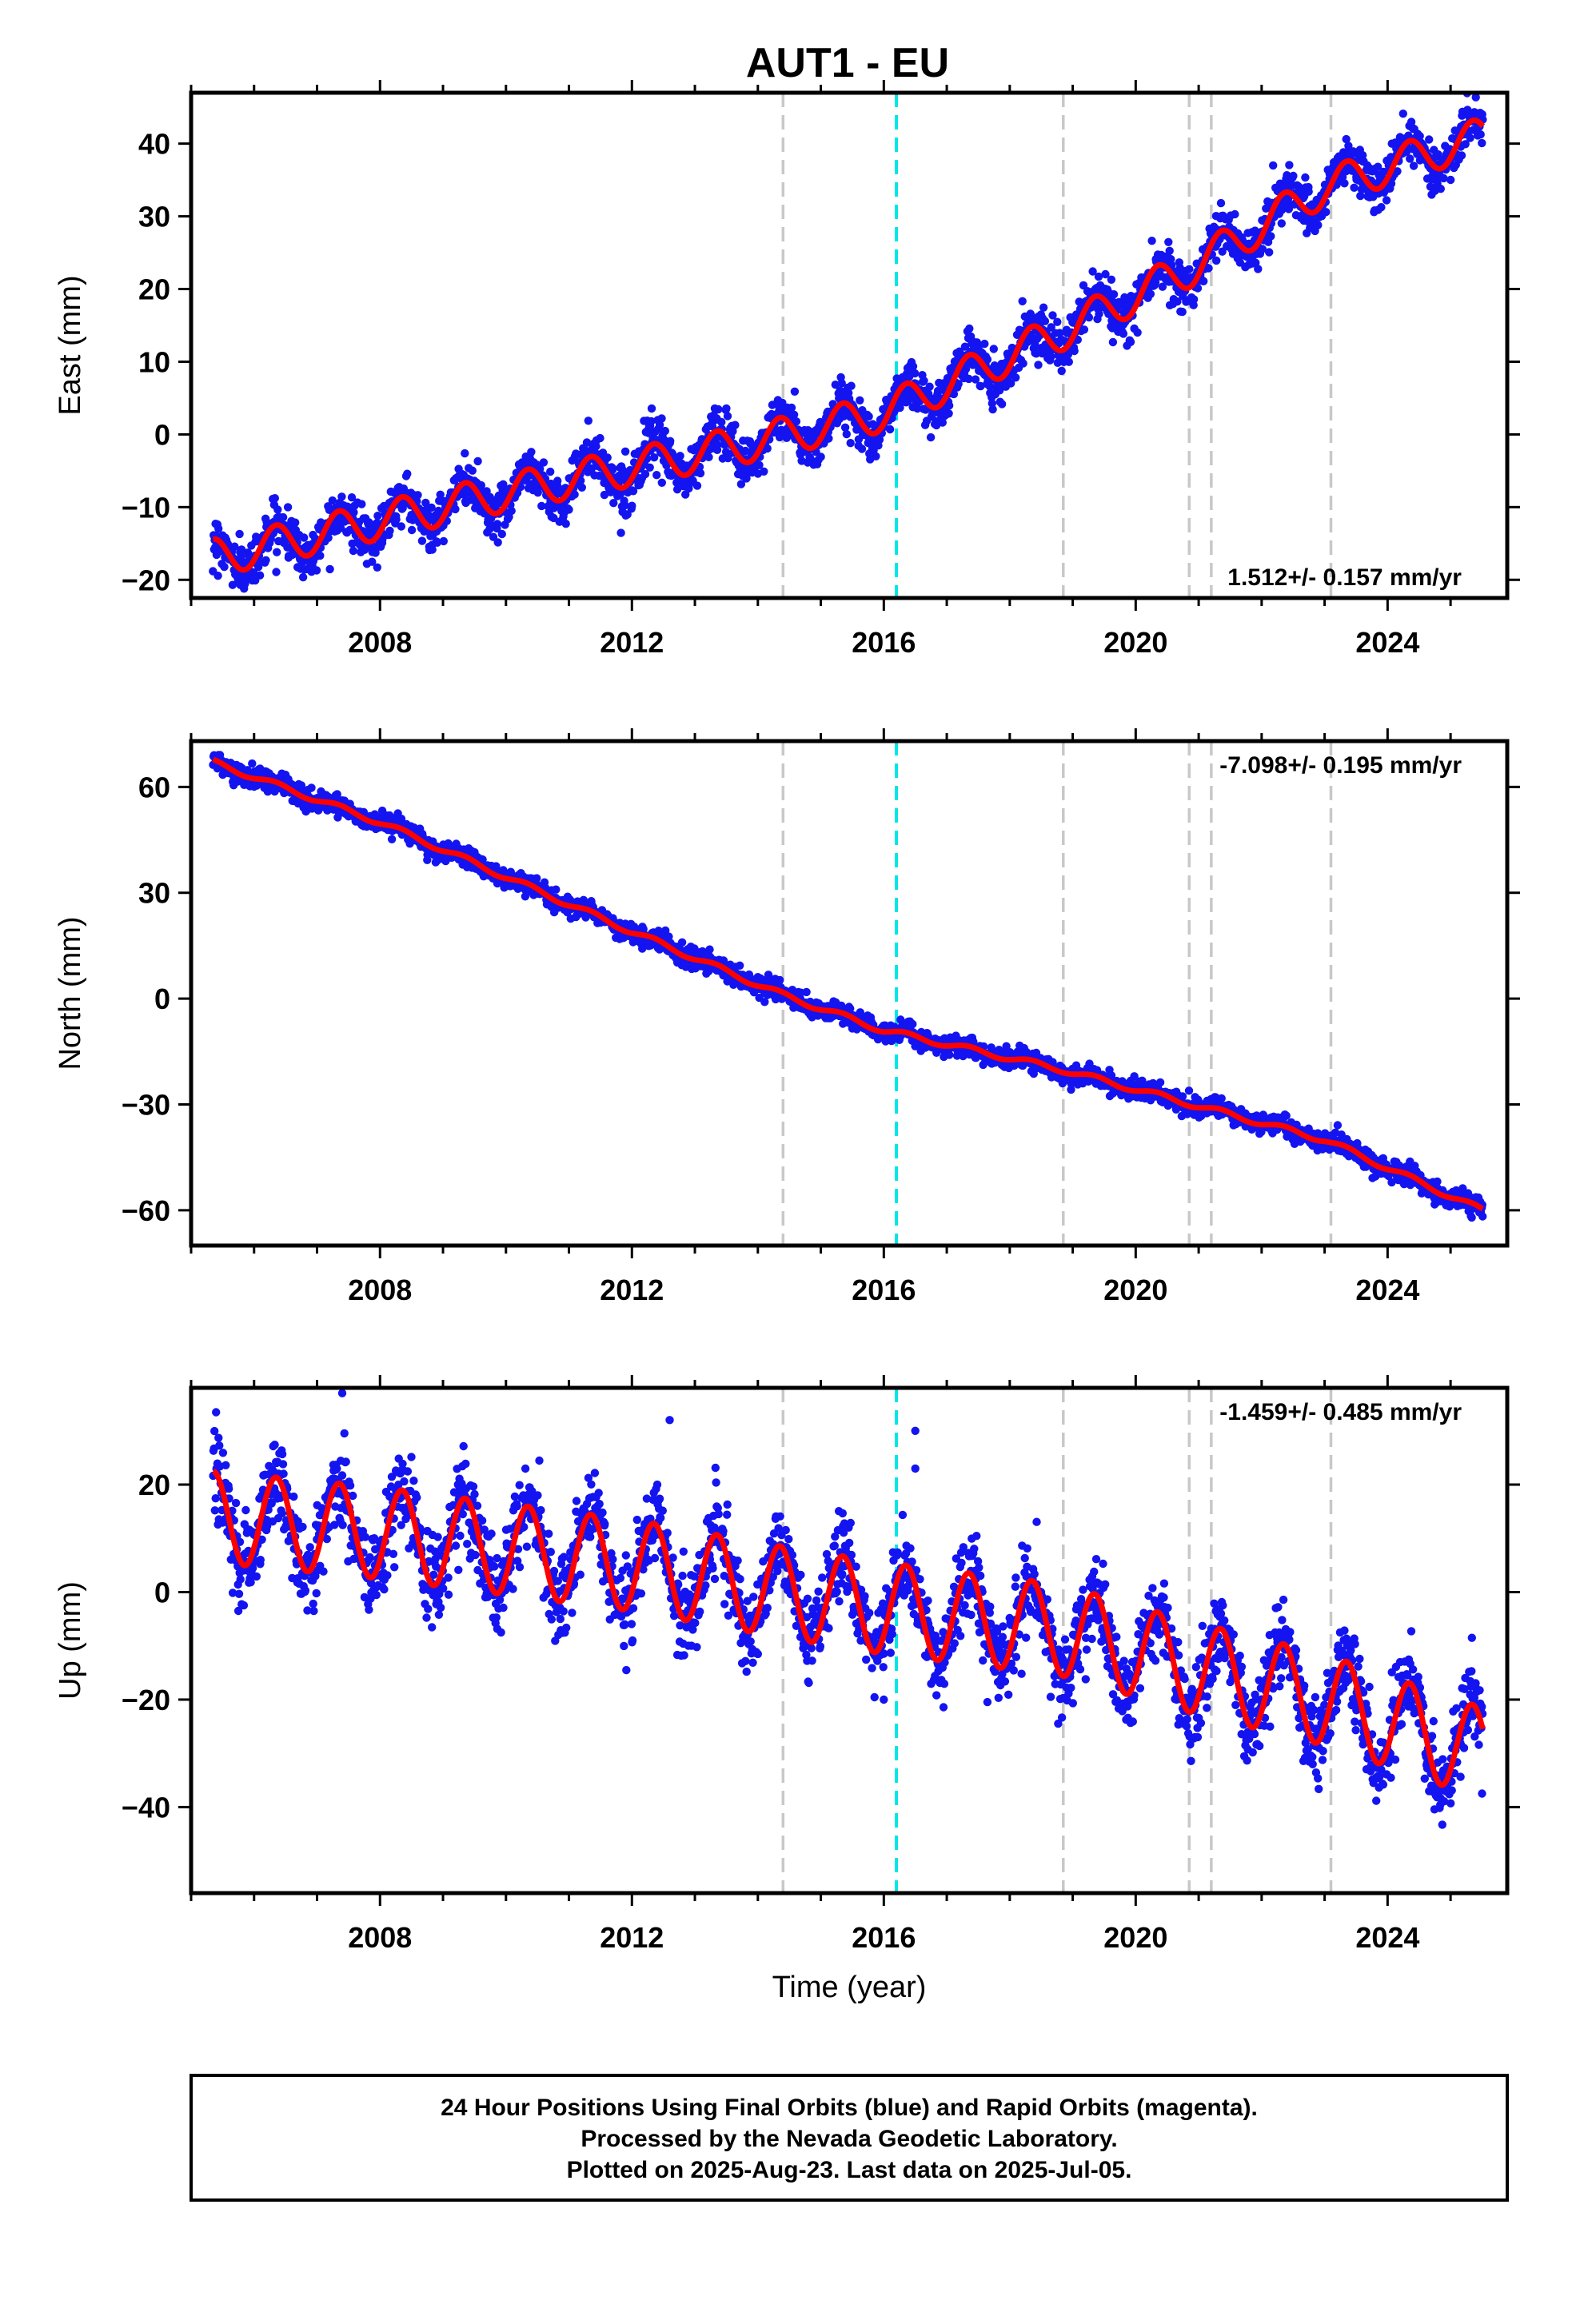 The height and width of the screenshot is (2324, 1580). I want to click on x-tick-label: 2008, so click(380, 642).